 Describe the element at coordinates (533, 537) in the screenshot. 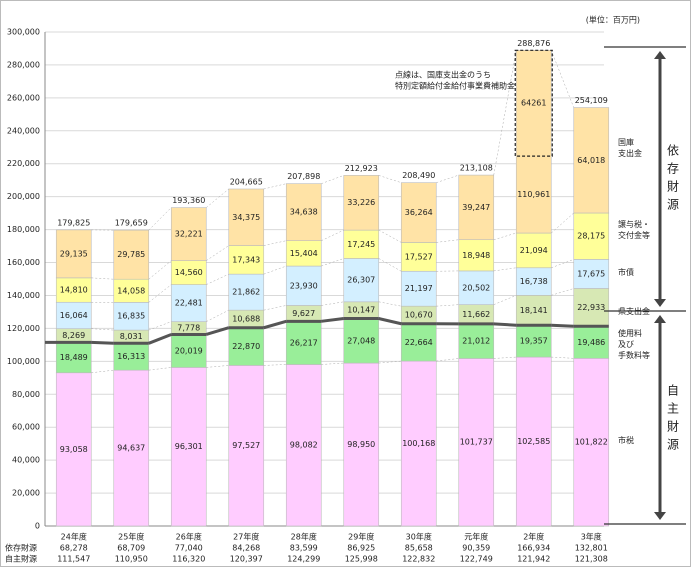

I see `x-tick-label: 2年度` at that location.